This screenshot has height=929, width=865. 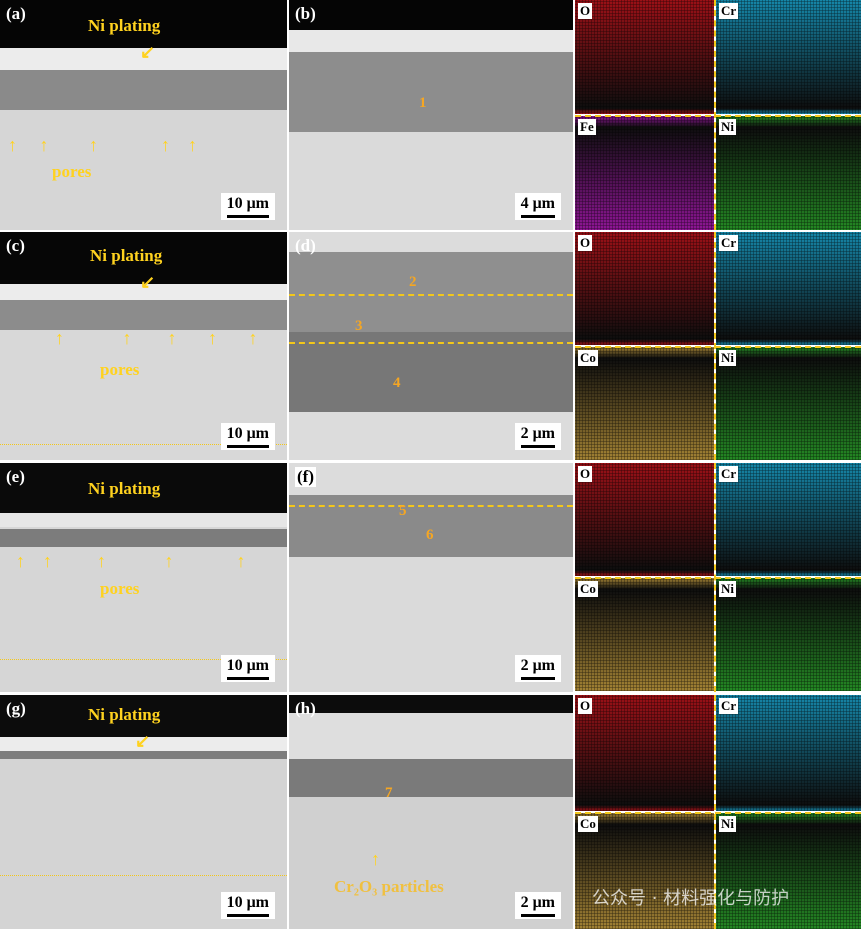 I want to click on watermark: 公众号 · 材料强化与防护, so click(x=691, y=898).